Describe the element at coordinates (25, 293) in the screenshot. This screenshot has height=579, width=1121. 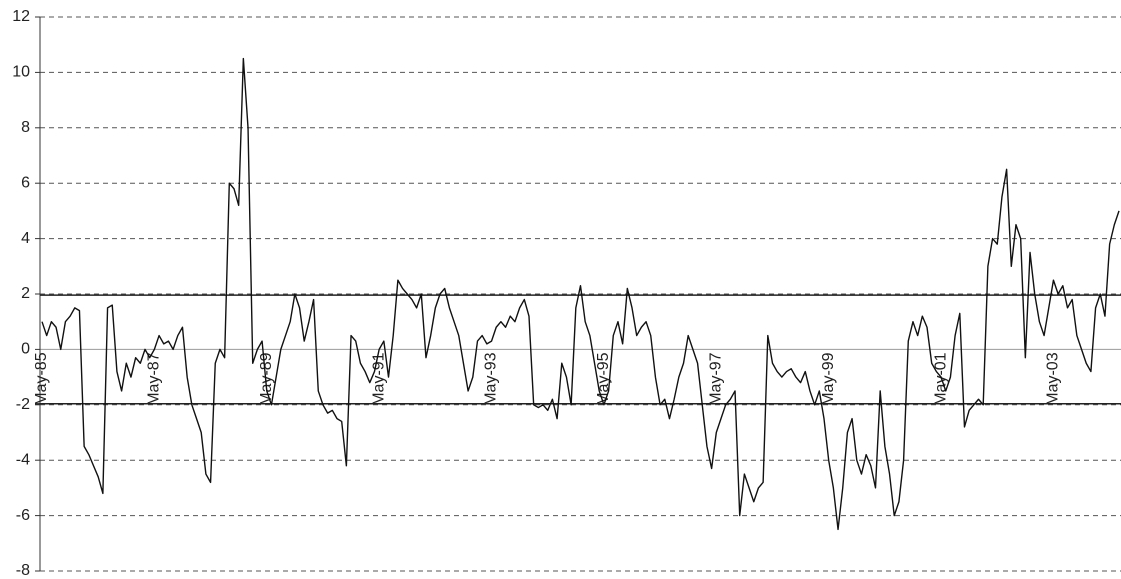
I see `y-tick-label: 2` at that location.